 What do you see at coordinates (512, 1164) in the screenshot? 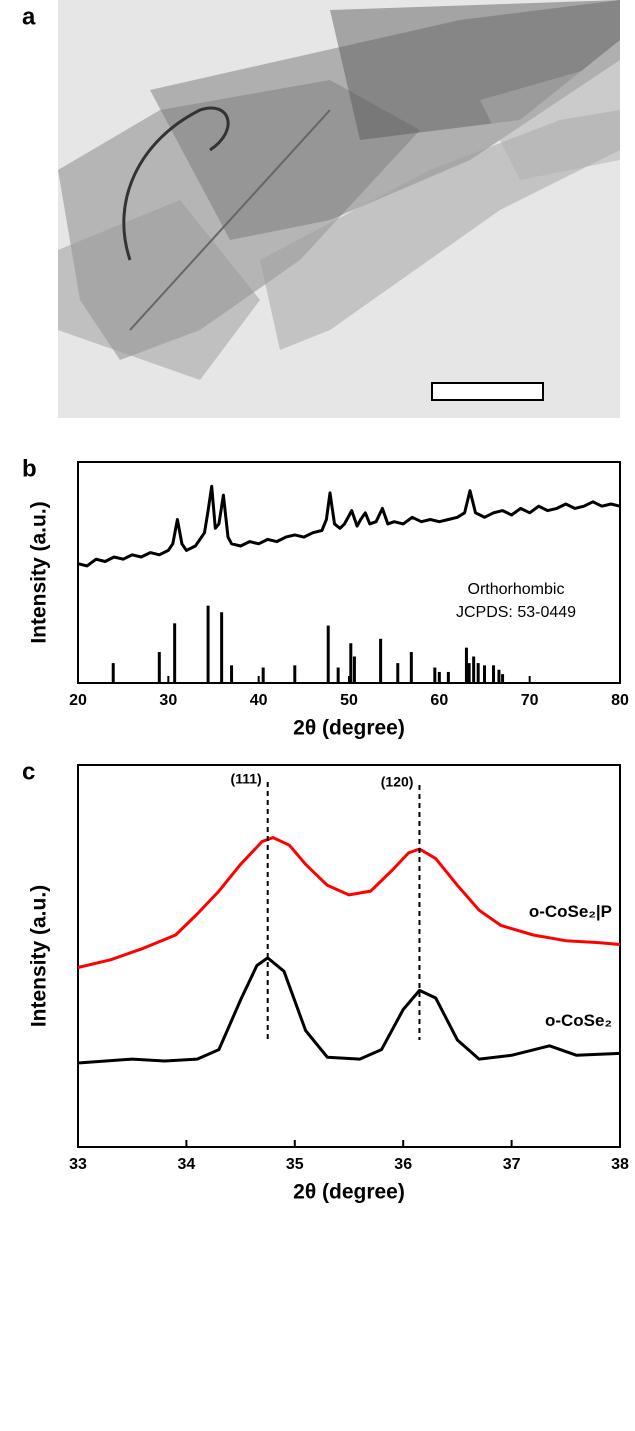
I see `x-tick-label: 37` at bounding box center [512, 1164].